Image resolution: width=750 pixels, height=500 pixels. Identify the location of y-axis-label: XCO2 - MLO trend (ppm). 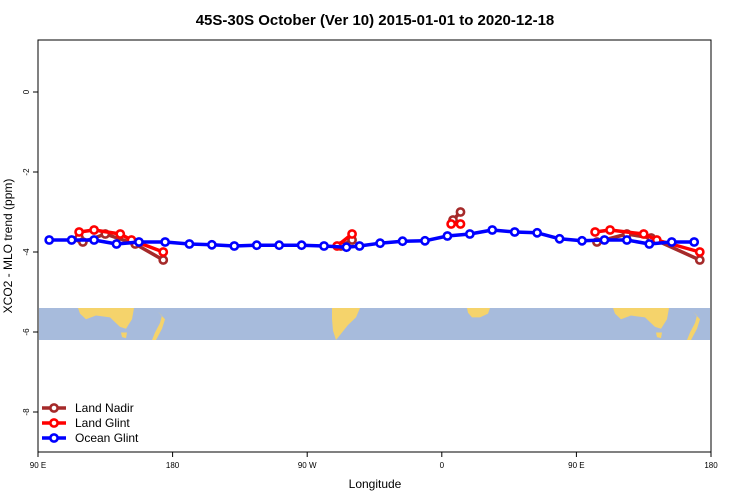
(8, 246).